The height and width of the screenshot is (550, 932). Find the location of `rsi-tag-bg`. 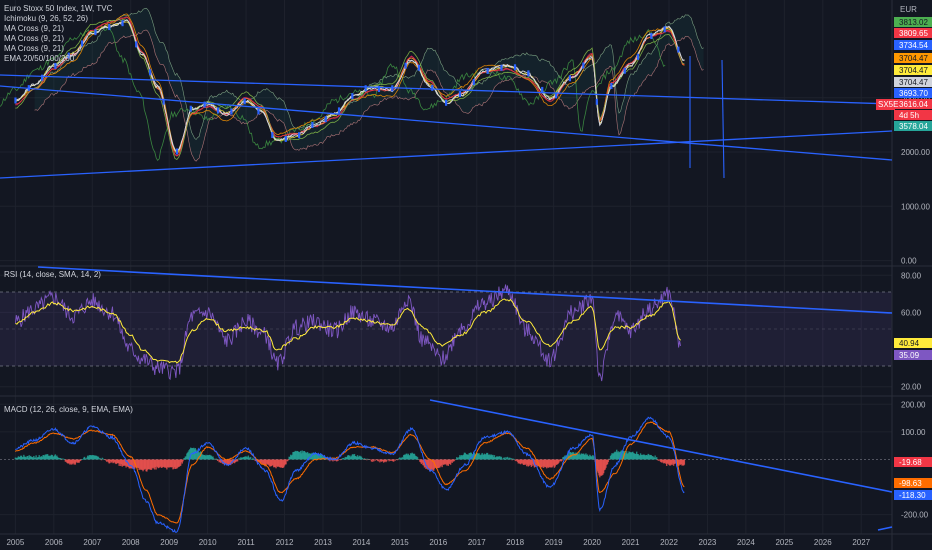

rsi-tag-bg is located at coordinates (913, 355).